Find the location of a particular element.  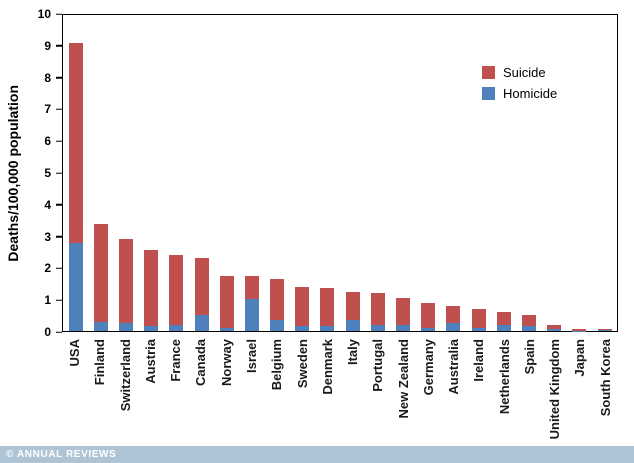

bar-south-korea-homicide is located at coordinates (604, 330).